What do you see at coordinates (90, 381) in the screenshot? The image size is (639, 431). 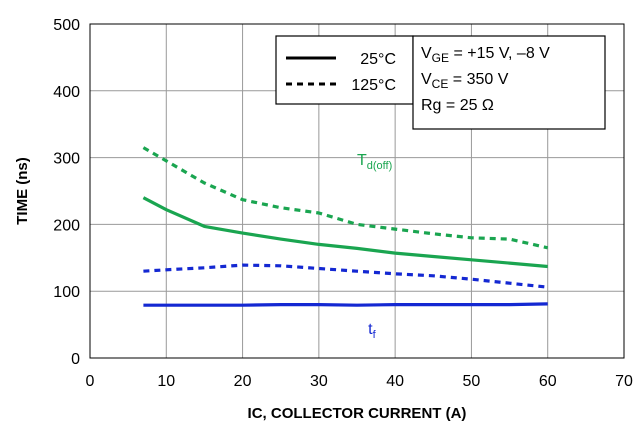 I see `x-tick-label: 0` at bounding box center [90, 381].